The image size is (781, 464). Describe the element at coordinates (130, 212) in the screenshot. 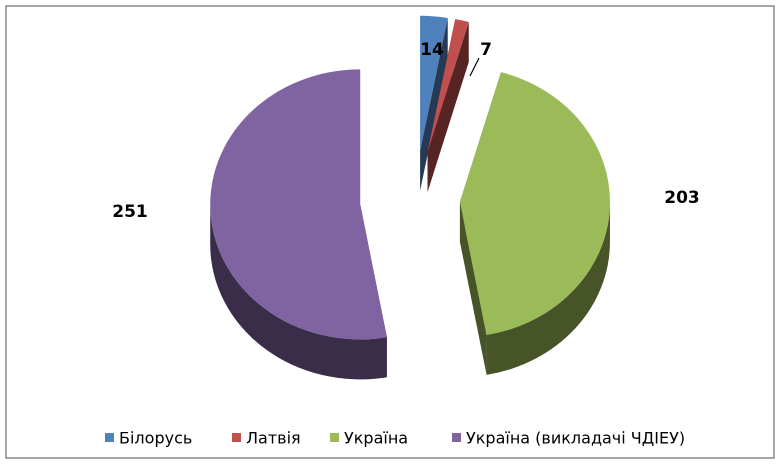

I see `data-label: 251` at that location.